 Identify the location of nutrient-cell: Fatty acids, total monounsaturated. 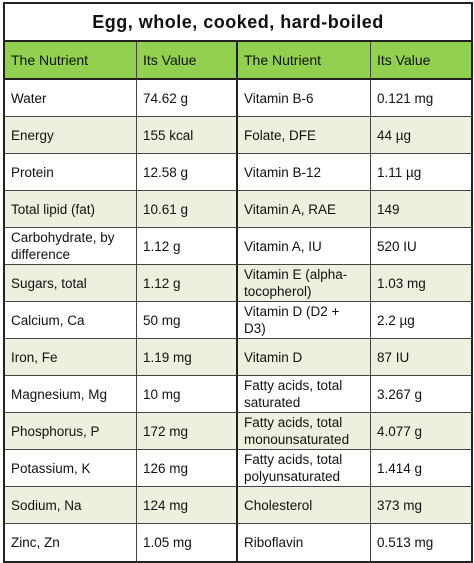
(304, 431).